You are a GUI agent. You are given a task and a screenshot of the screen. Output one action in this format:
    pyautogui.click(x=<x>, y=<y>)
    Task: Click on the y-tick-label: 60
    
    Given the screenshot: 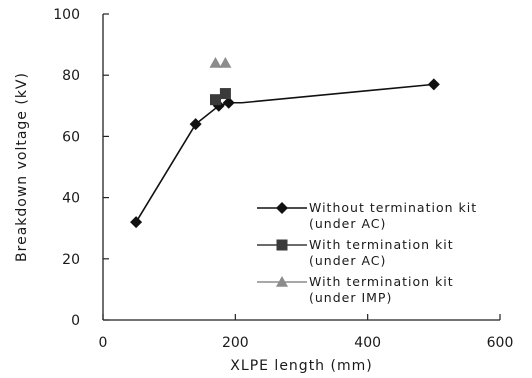 What is the action you would take?
    pyautogui.click(x=71, y=137)
    